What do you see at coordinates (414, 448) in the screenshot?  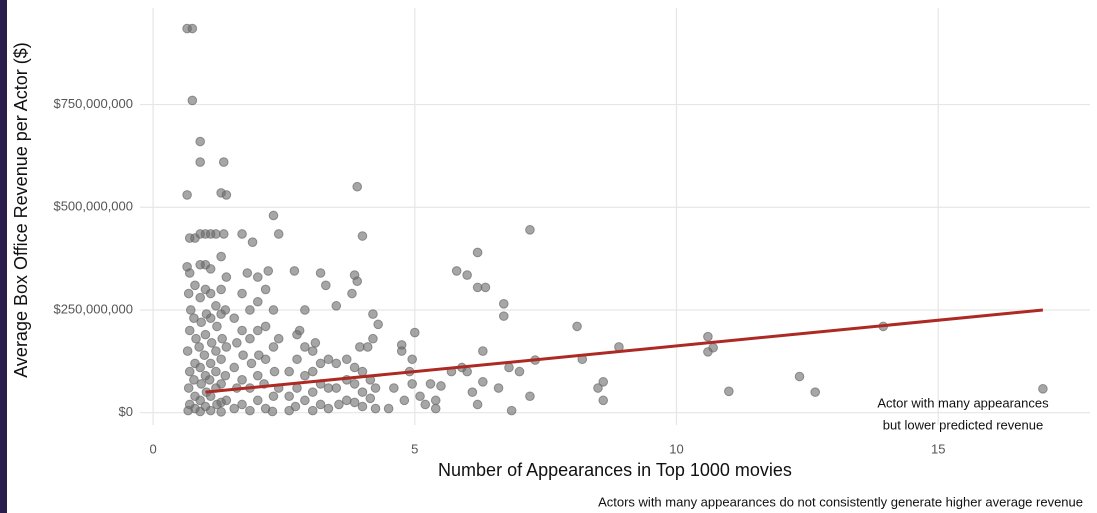 I see `x-tick-label: 5` at bounding box center [414, 448].